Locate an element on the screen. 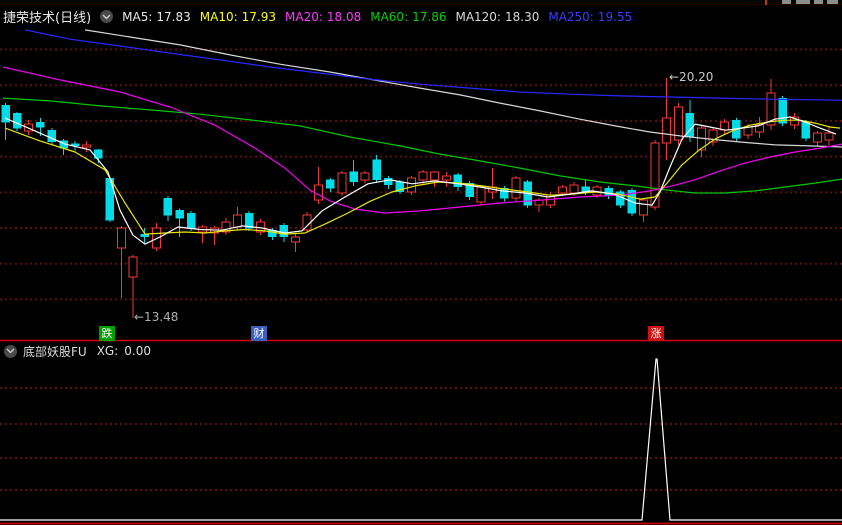  ma250-value: 19.55 is located at coordinates (615, 16).